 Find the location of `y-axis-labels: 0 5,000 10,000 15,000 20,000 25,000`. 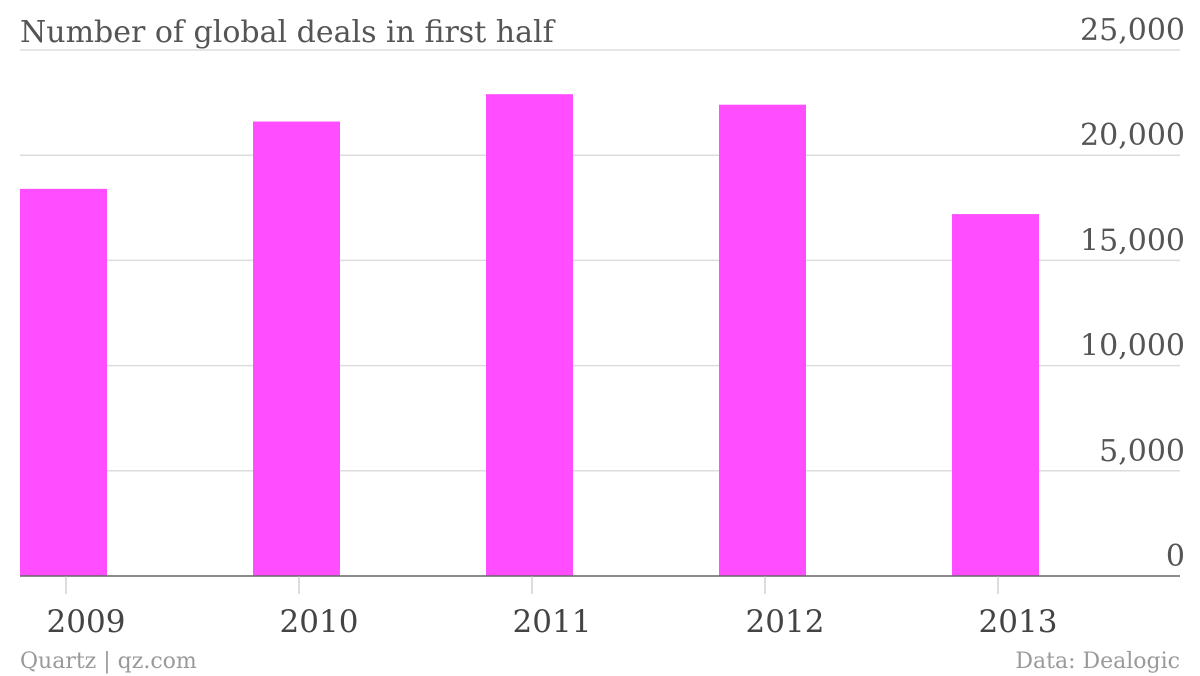

y-axis-labels: 0 5,000 10,000 15,000 20,000 25,000 is located at coordinates (1132, 293).